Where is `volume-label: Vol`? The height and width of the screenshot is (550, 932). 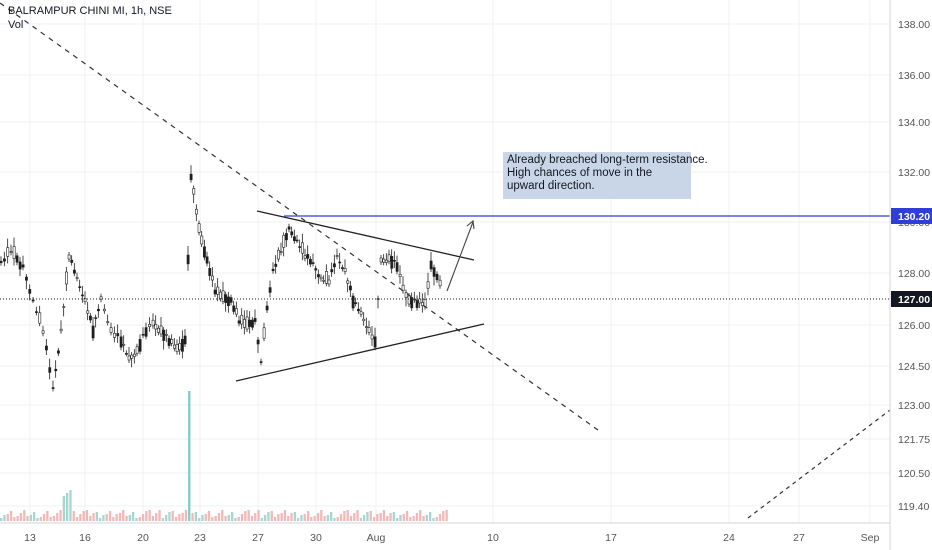 volume-label: Vol is located at coordinates (16, 25).